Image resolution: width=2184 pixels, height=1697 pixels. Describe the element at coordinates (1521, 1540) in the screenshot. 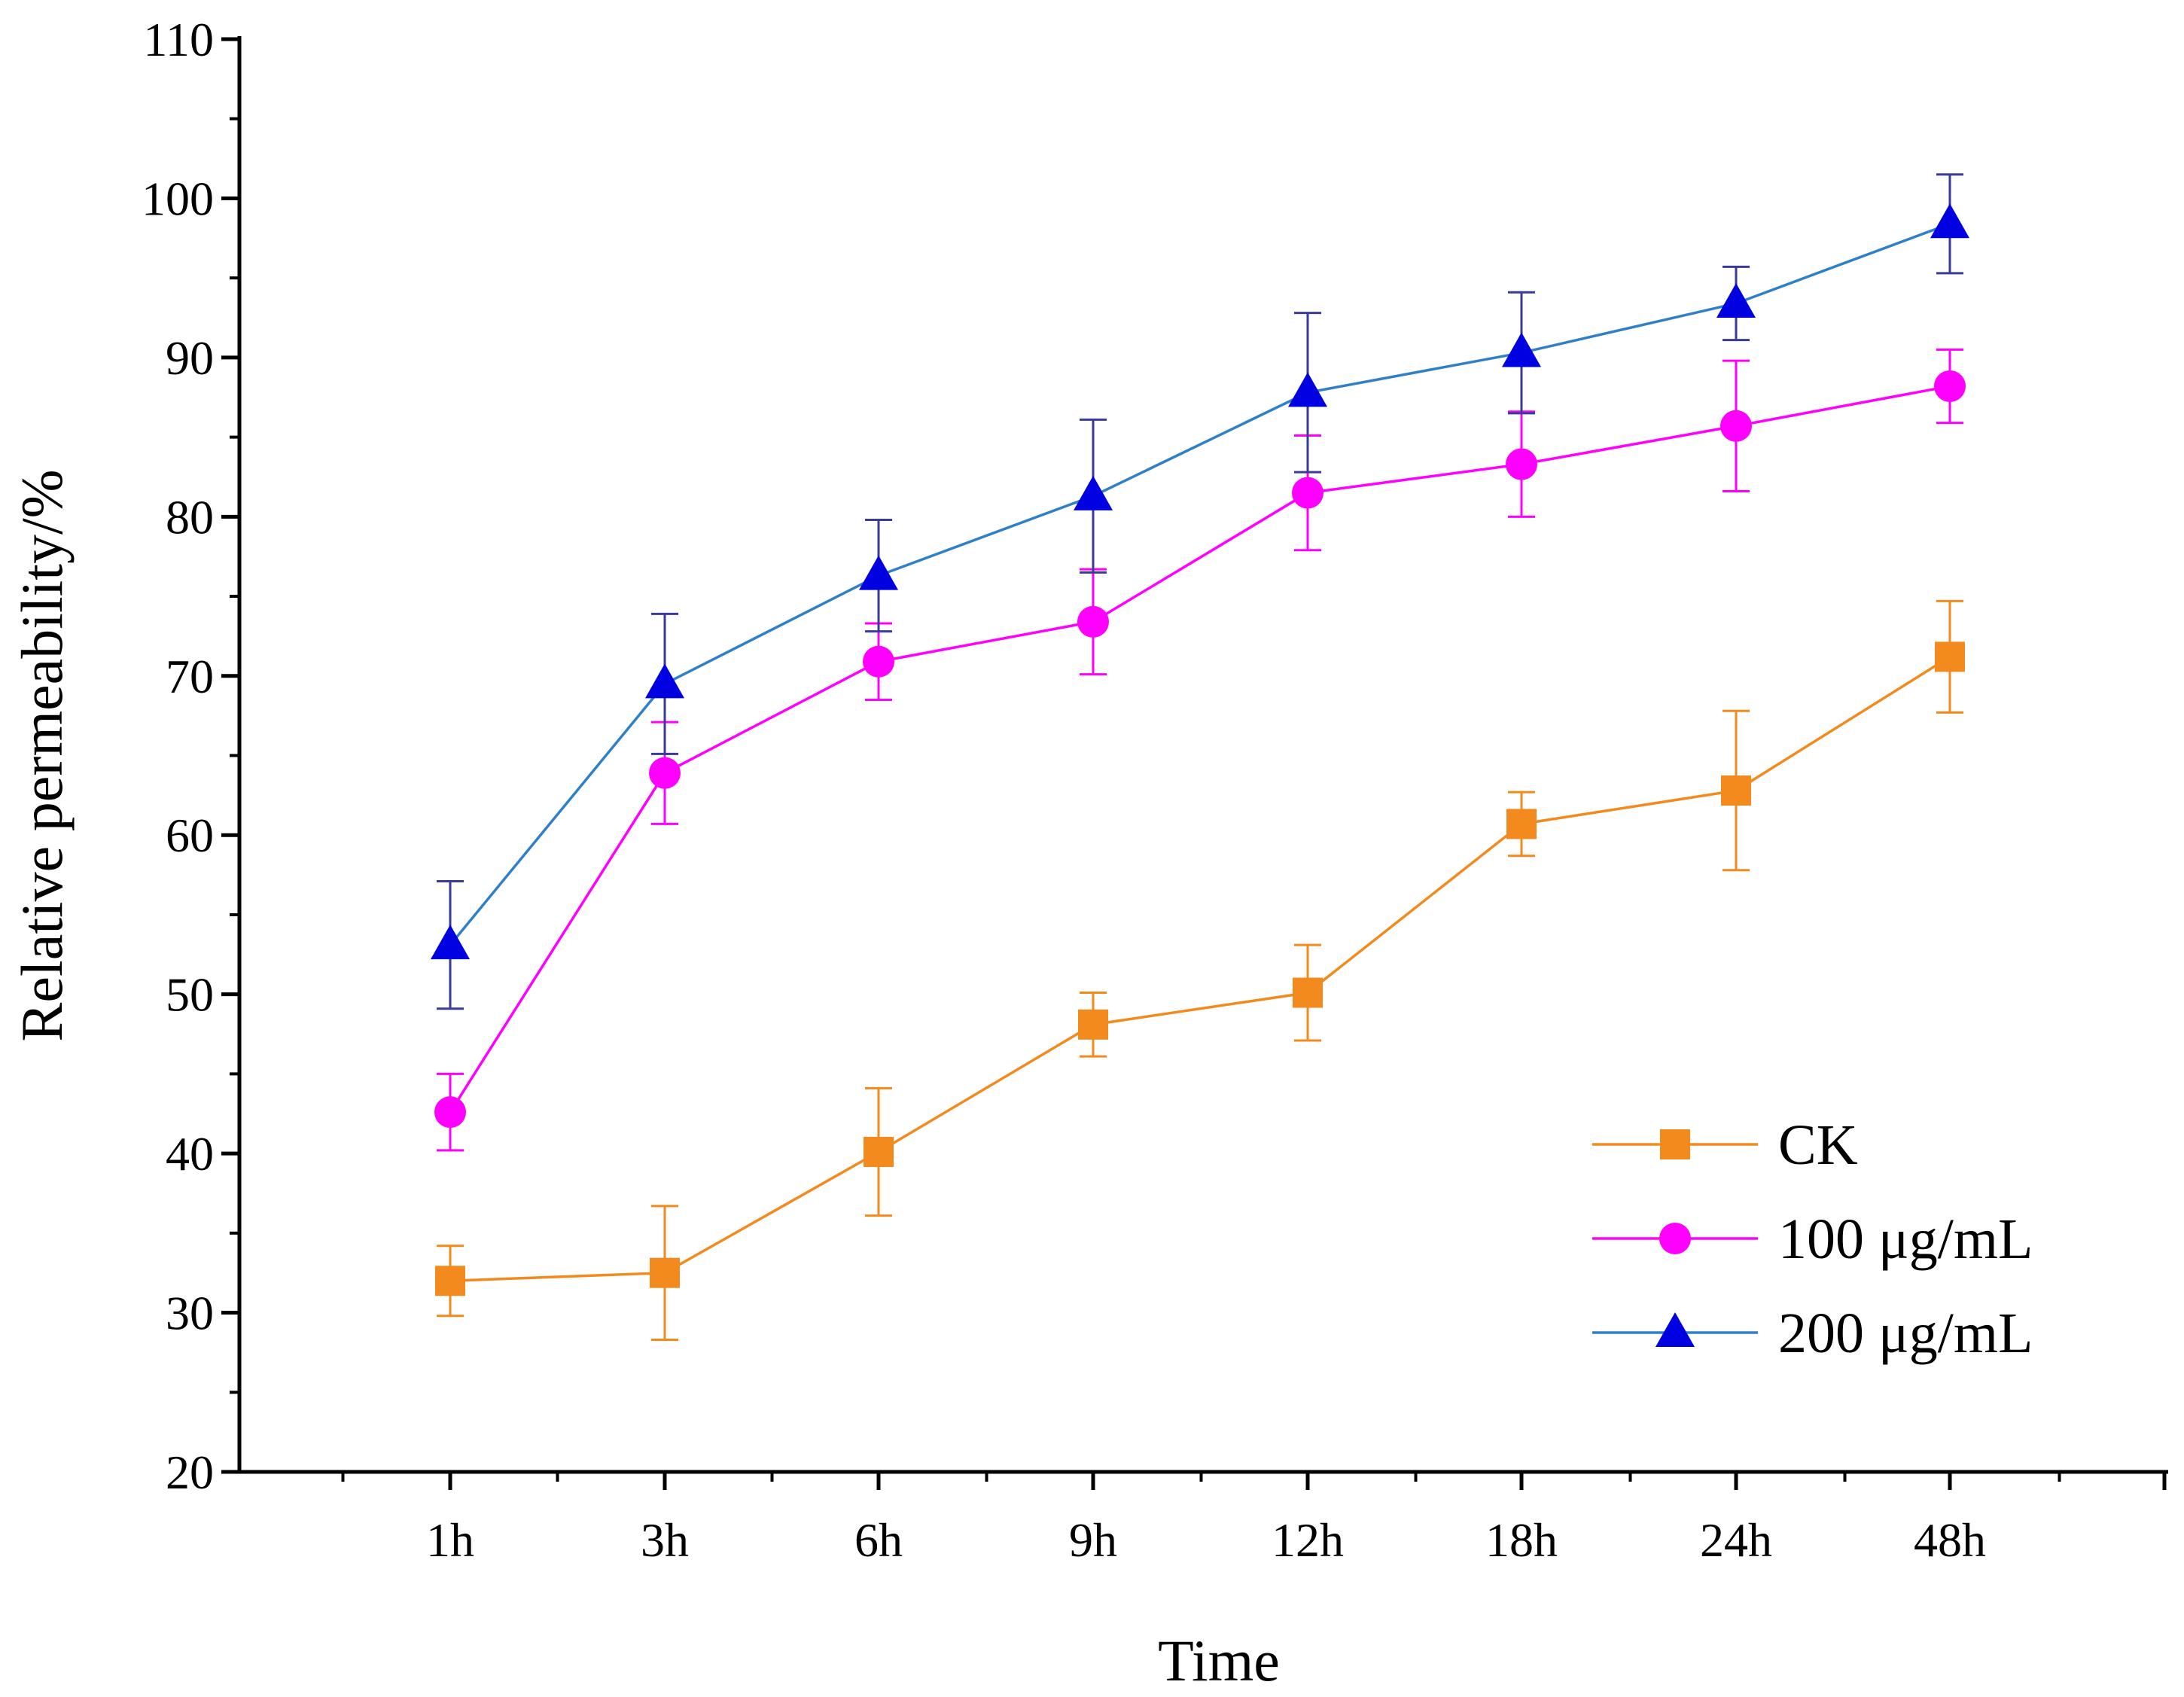

I see `x-tick-label: 18h` at that location.